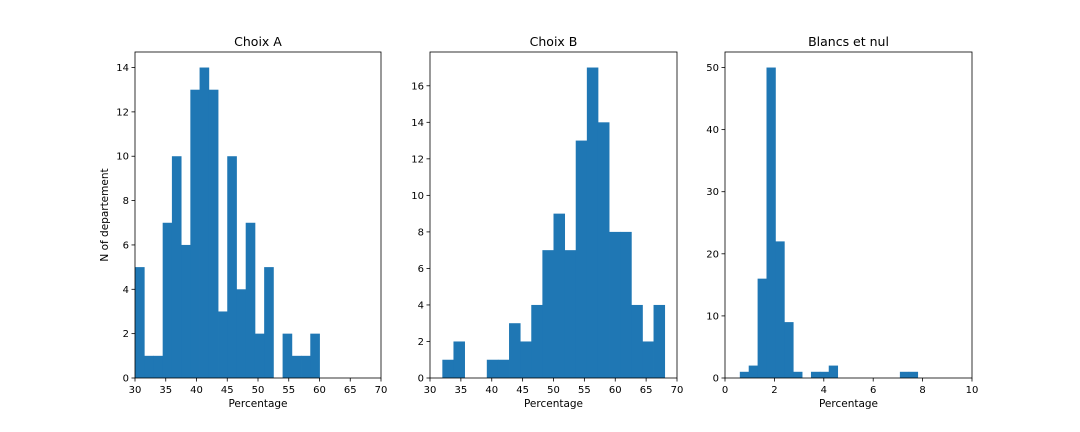 This screenshot has height=432, width=1080. What do you see at coordinates (105, 214) in the screenshot?
I see `y-axis-label: N of departement` at bounding box center [105, 214].